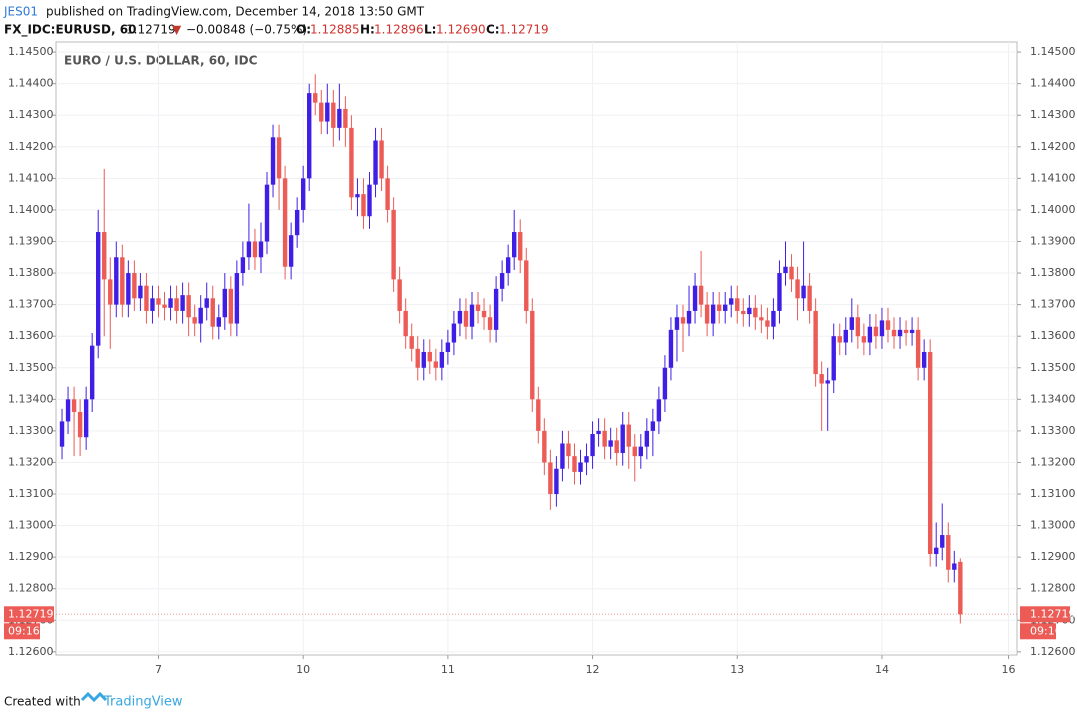 This screenshot has width=1077, height=721. I want to click on y2-tick-label: 1.13100, so click(1053, 493).